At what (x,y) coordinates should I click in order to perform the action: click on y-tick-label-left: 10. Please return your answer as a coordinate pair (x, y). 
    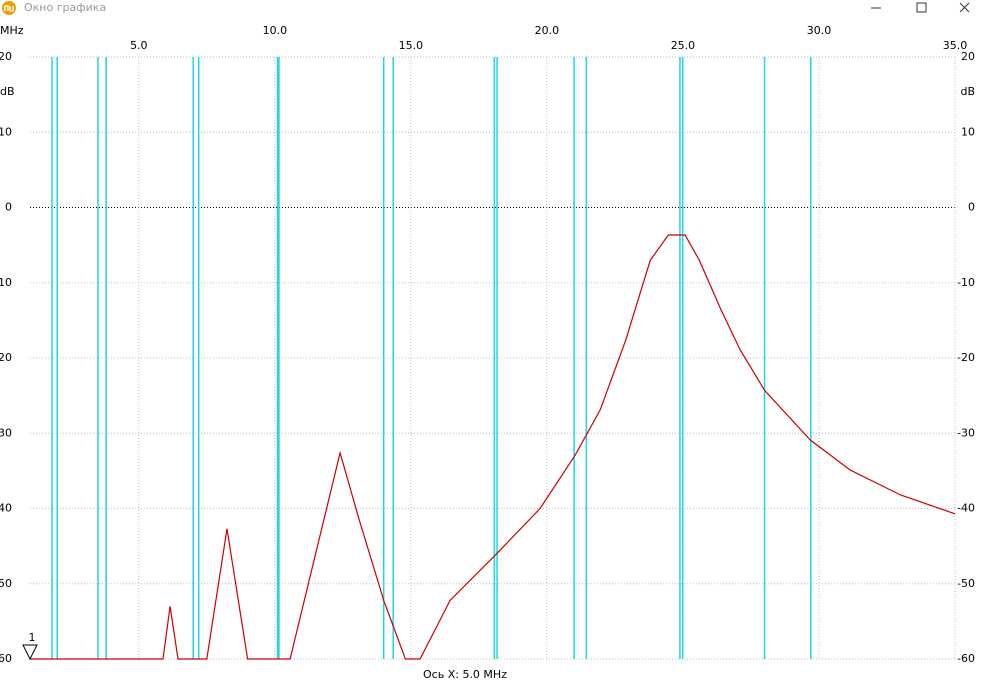
    Looking at the image, I should click on (6, 131).